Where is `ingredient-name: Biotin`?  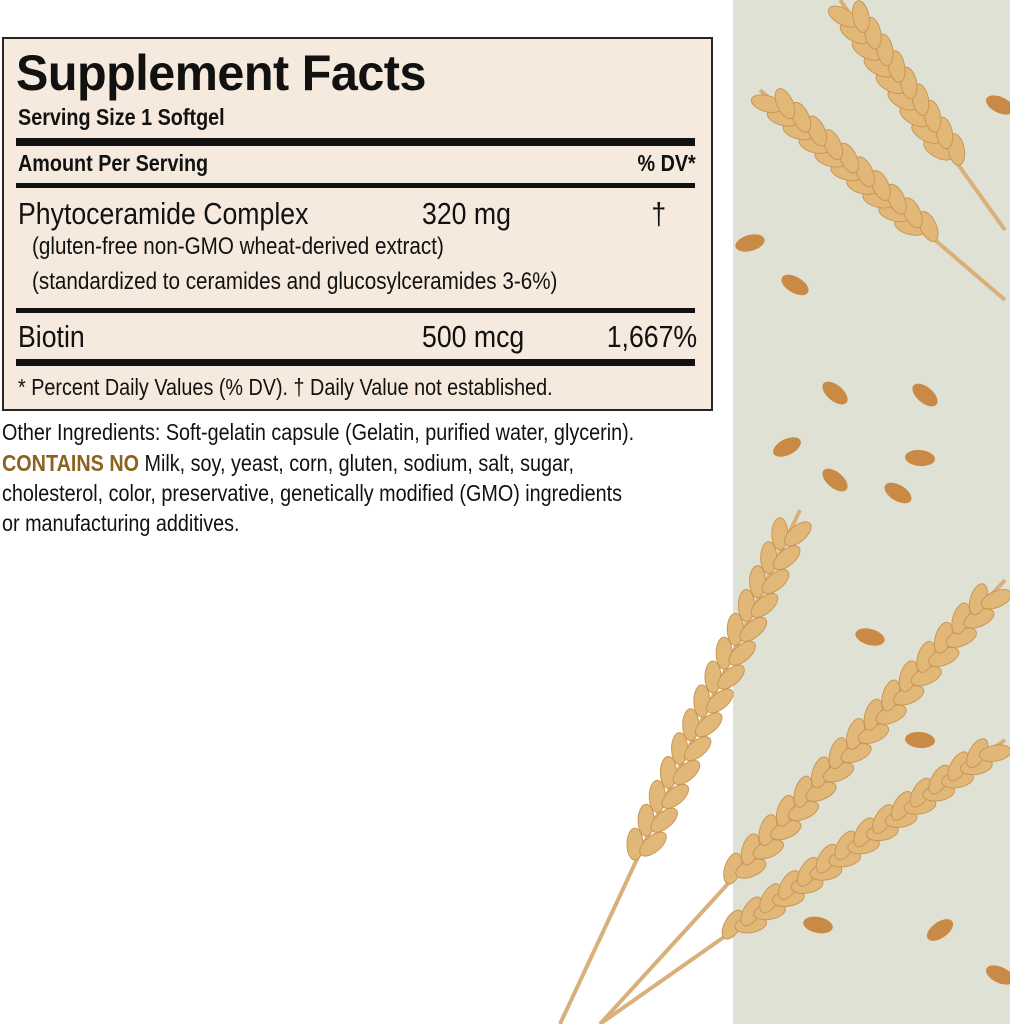 ingredient-name: Biotin is located at coordinates (51, 336).